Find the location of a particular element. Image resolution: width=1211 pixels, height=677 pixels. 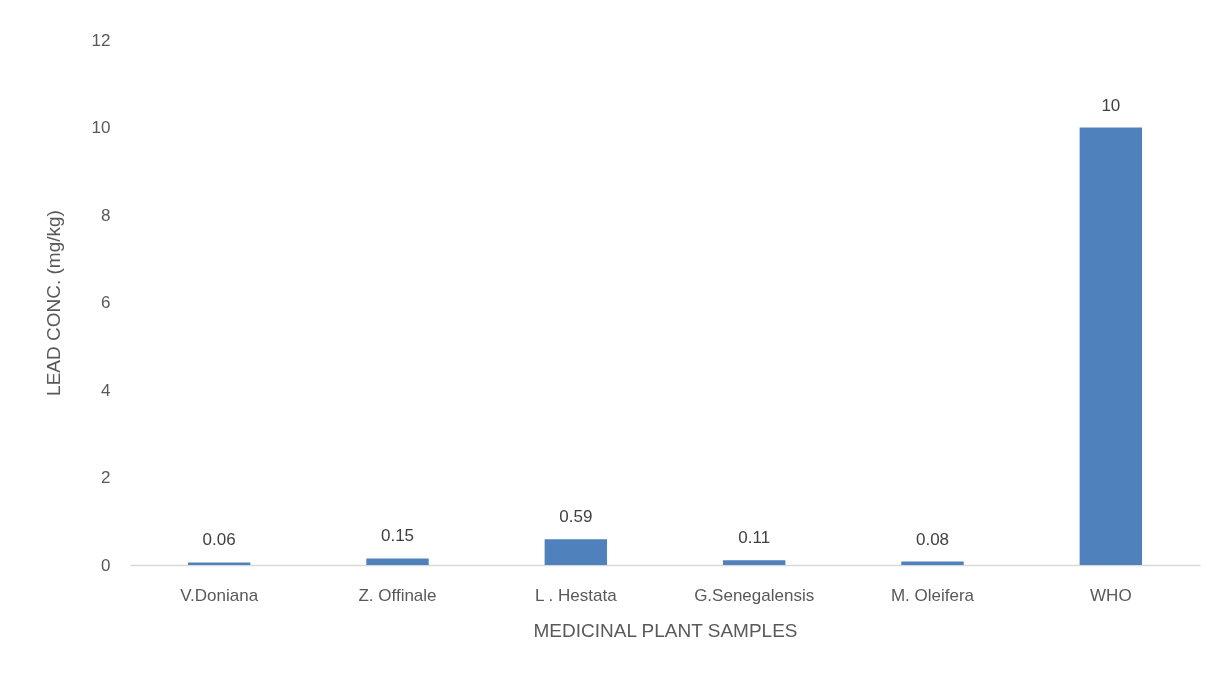

y-tick-label: 6 is located at coordinates (106, 302).